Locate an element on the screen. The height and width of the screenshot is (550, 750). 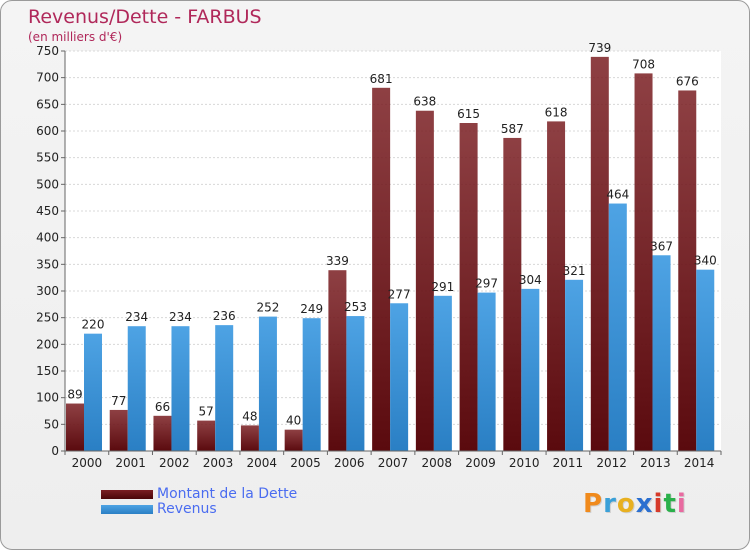
data-label-dette: 739 is located at coordinates (599, 48).